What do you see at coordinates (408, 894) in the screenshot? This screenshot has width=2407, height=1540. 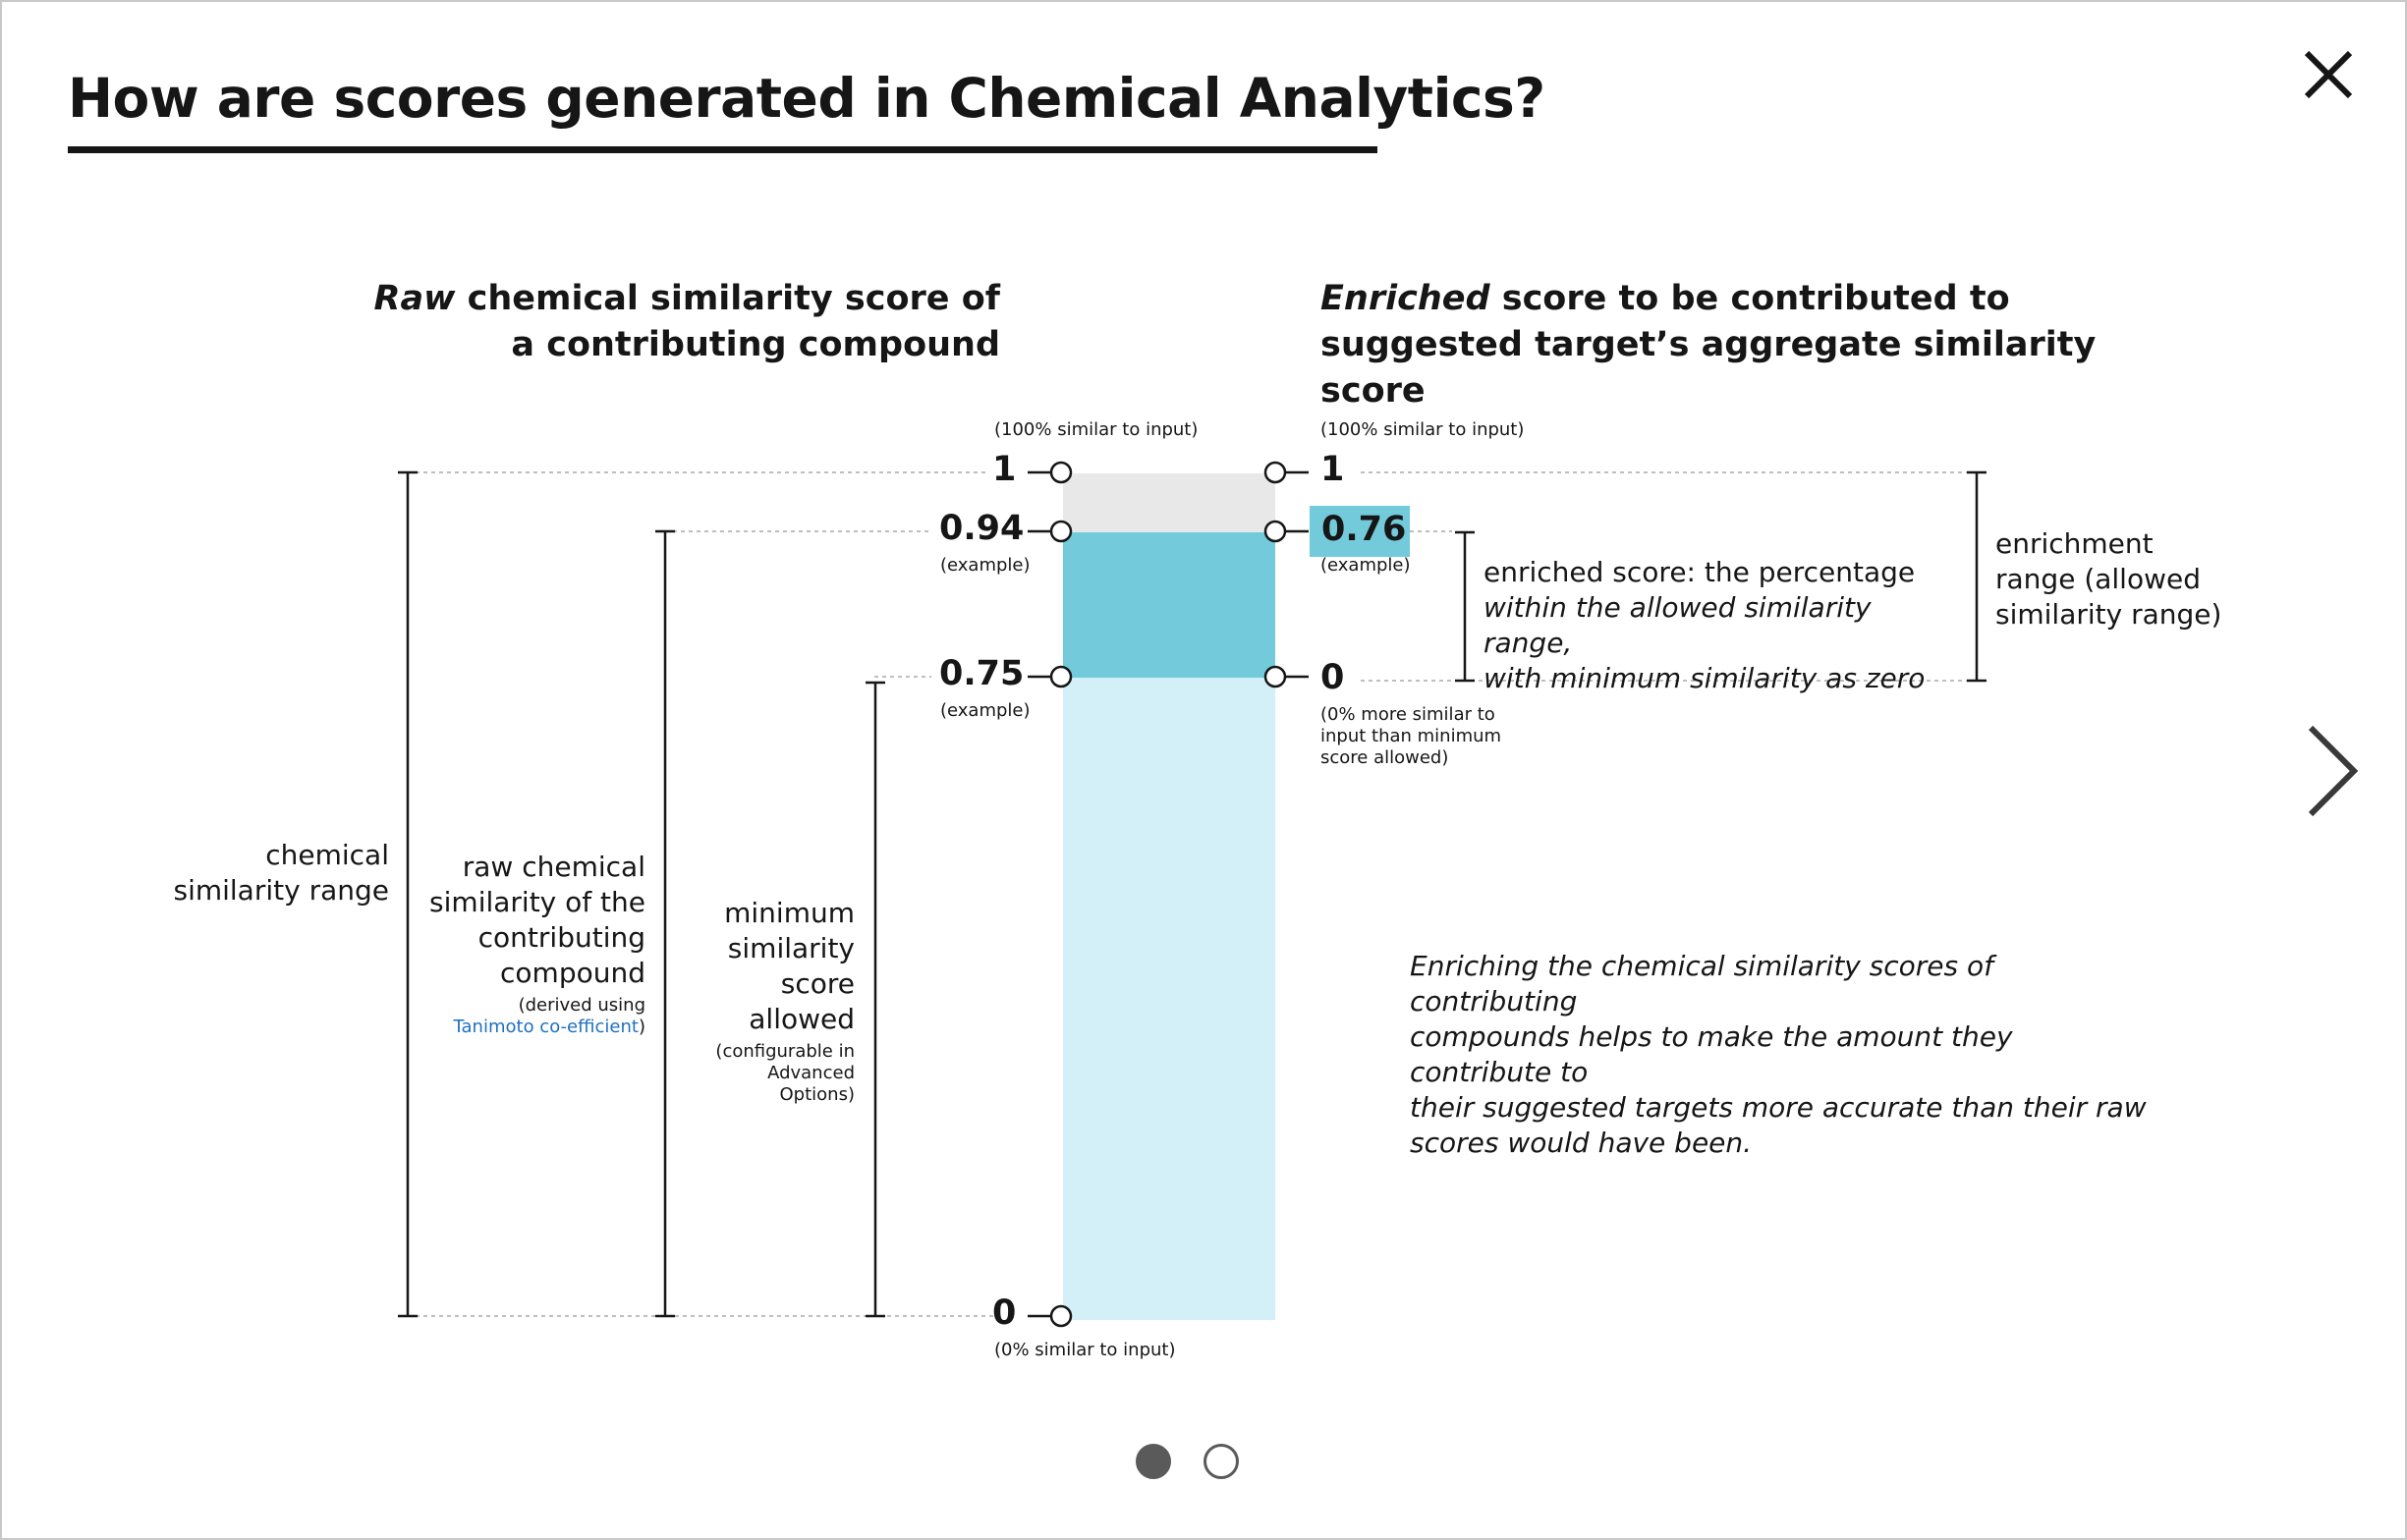 I see `chemical-similarity-range-bracket` at bounding box center [408, 894].